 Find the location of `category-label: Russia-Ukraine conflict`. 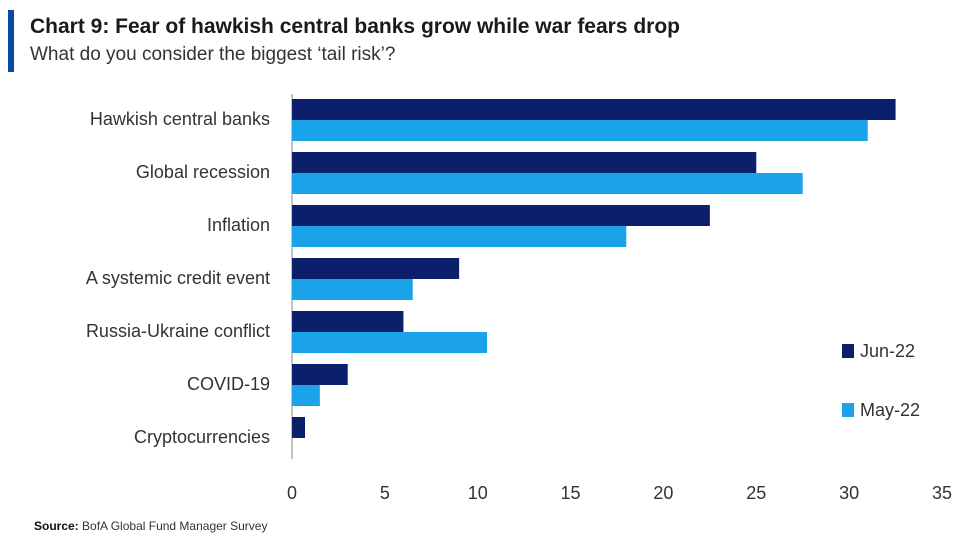

category-label: Russia-Ukraine conflict is located at coordinates (178, 331).